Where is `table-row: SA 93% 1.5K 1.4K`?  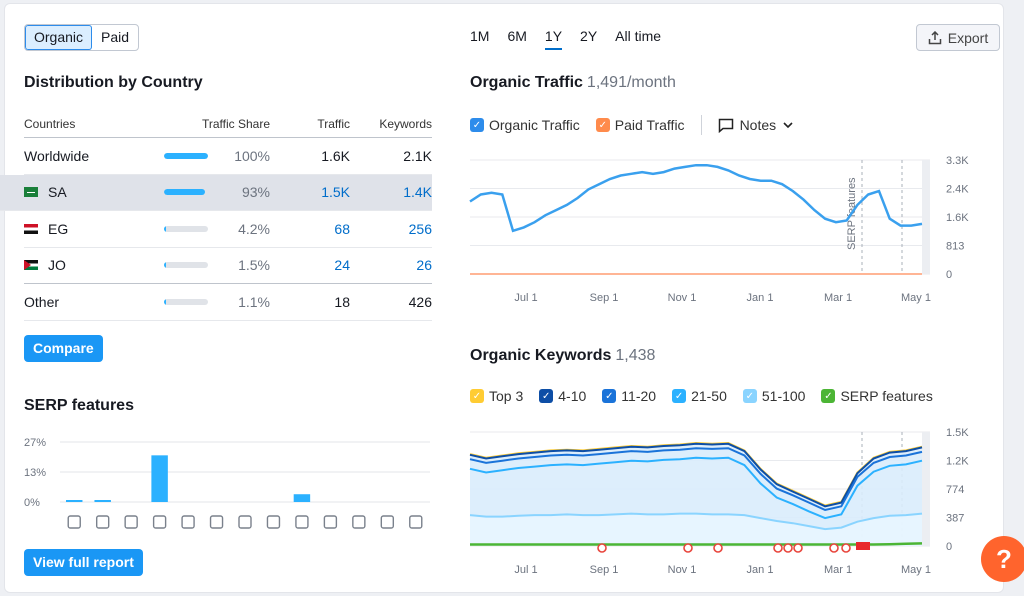
table-row: SA 93% 1.5K 1.4K is located at coordinates (216, 192).